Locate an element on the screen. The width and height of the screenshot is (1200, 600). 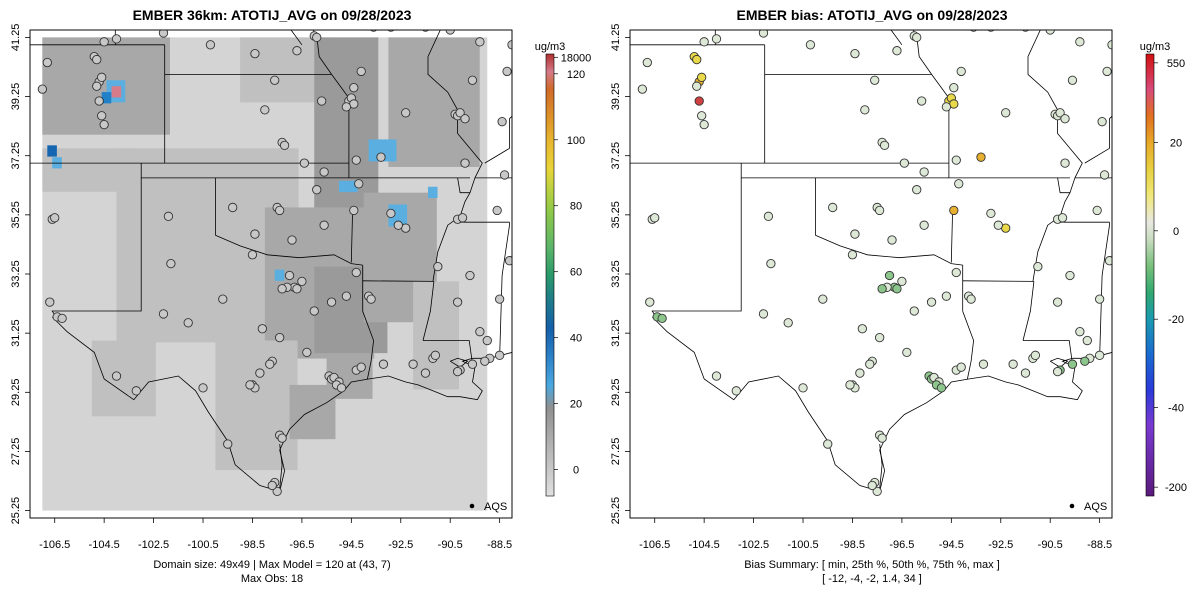
colorbar-gradient-right is located at coordinates (1150, 275).